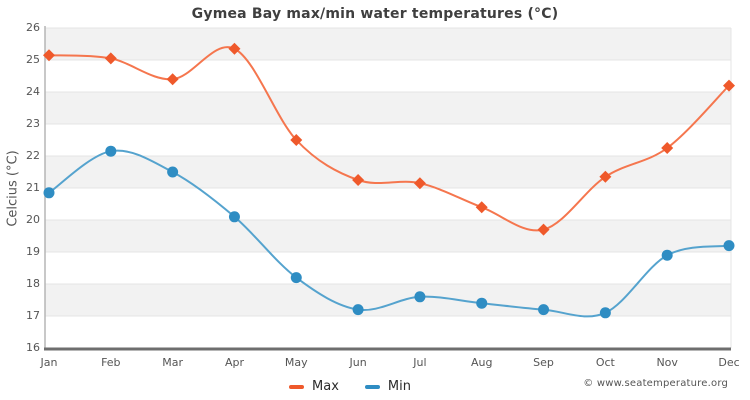 This screenshot has width=750, height=400. Describe the element at coordinates (234, 362) in the screenshot. I see `x-tick-label: Apr` at that location.